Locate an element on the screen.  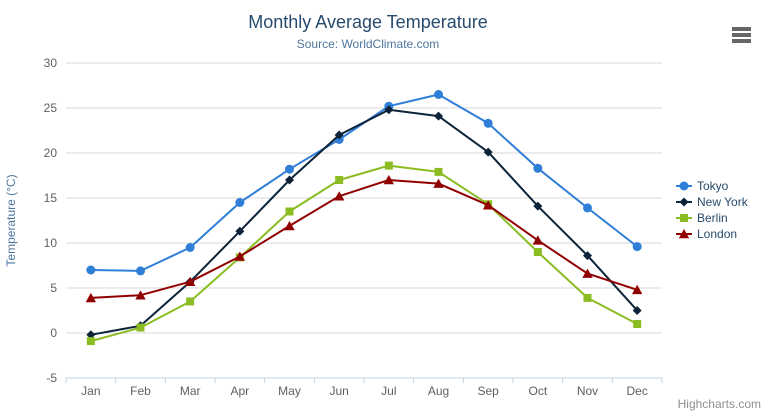
x-axis-label: Nov is located at coordinates (587, 391).